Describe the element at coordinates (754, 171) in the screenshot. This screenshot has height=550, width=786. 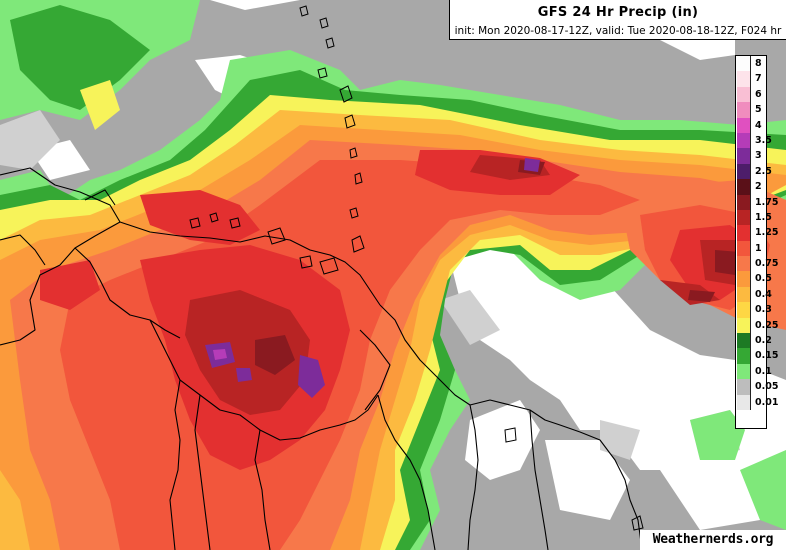
I see `legend-row: 2.5` at that location.